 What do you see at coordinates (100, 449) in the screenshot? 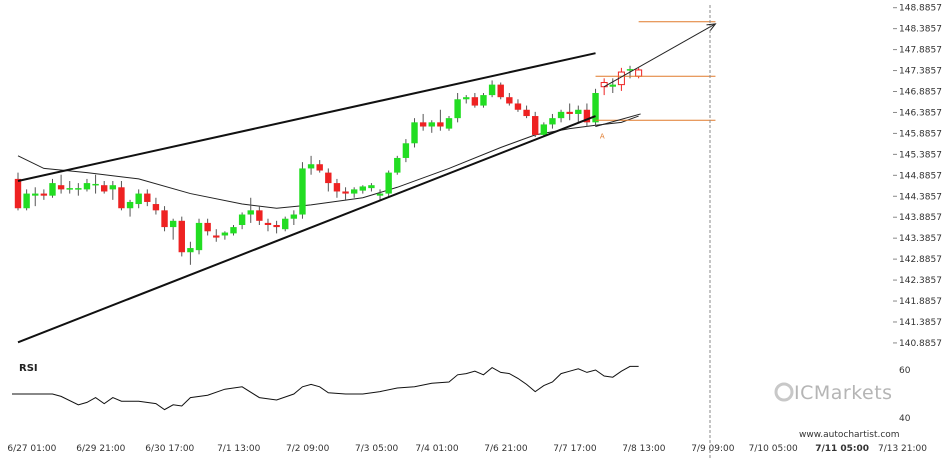
I see `time-tick-label: 6/29 21:00` at bounding box center [100, 449].